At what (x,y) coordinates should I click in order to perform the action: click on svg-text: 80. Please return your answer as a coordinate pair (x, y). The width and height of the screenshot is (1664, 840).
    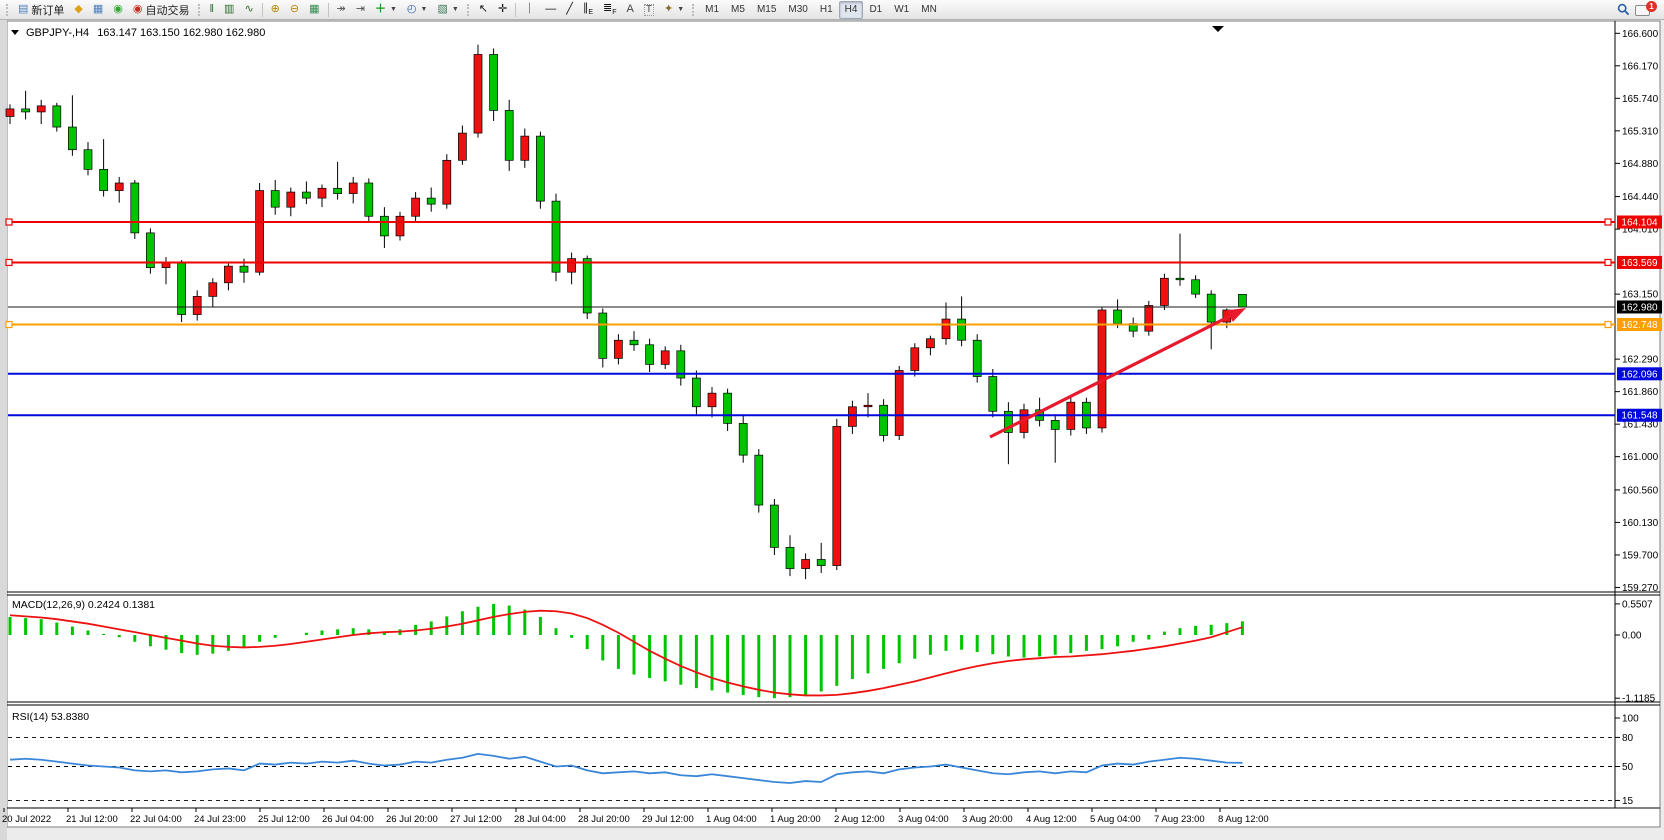
    Looking at the image, I should click on (1628, 738).